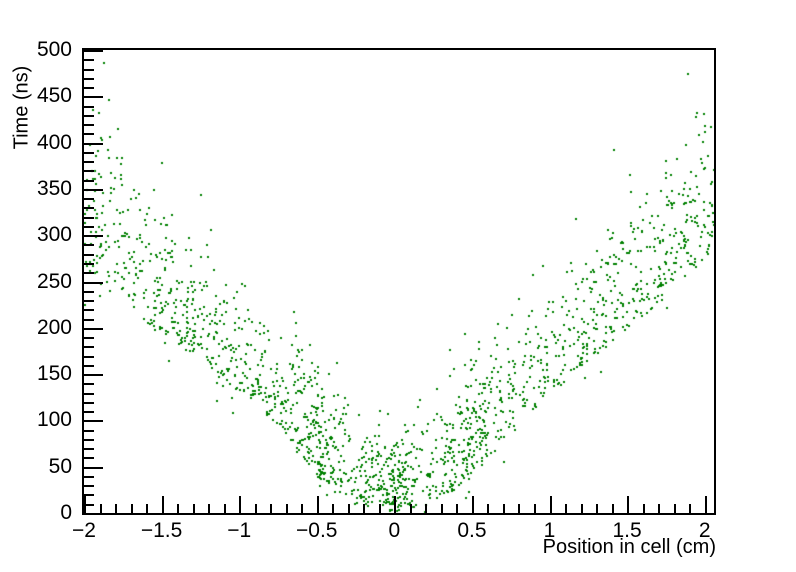  Describe the element at coordinates (704, 530) in the screenshot. I see `x-tick-label: 2` at that location.